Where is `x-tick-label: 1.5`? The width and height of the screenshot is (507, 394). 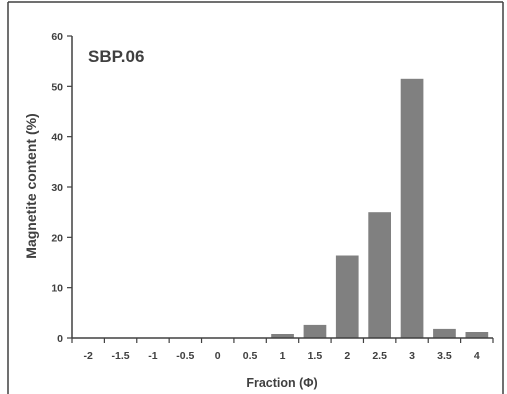 x-tick-label: 1.5 is located at coordinates (315, 356).